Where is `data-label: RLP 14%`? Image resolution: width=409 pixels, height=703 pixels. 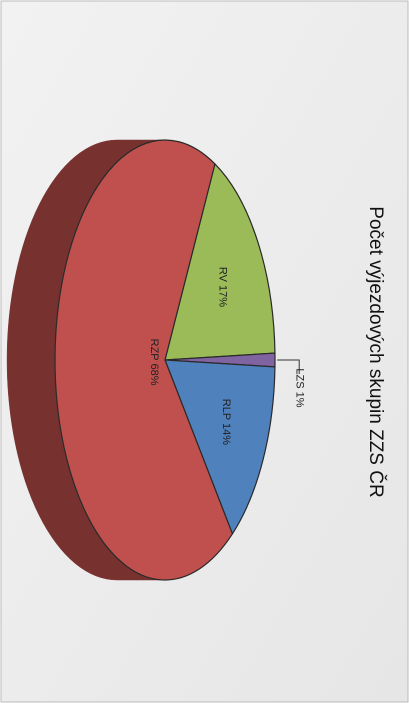
data-label: RLP 14% is located at coordinates (226, 422).